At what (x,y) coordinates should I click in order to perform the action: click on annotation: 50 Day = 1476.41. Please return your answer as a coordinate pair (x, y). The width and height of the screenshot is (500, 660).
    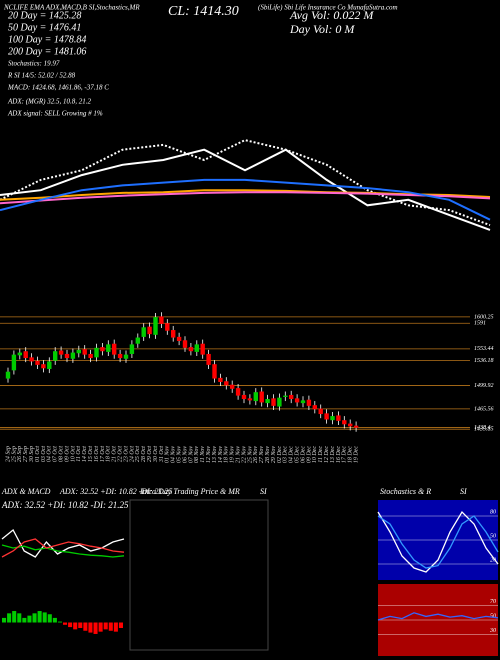
    Looking at the image, I should click on (44, 27).